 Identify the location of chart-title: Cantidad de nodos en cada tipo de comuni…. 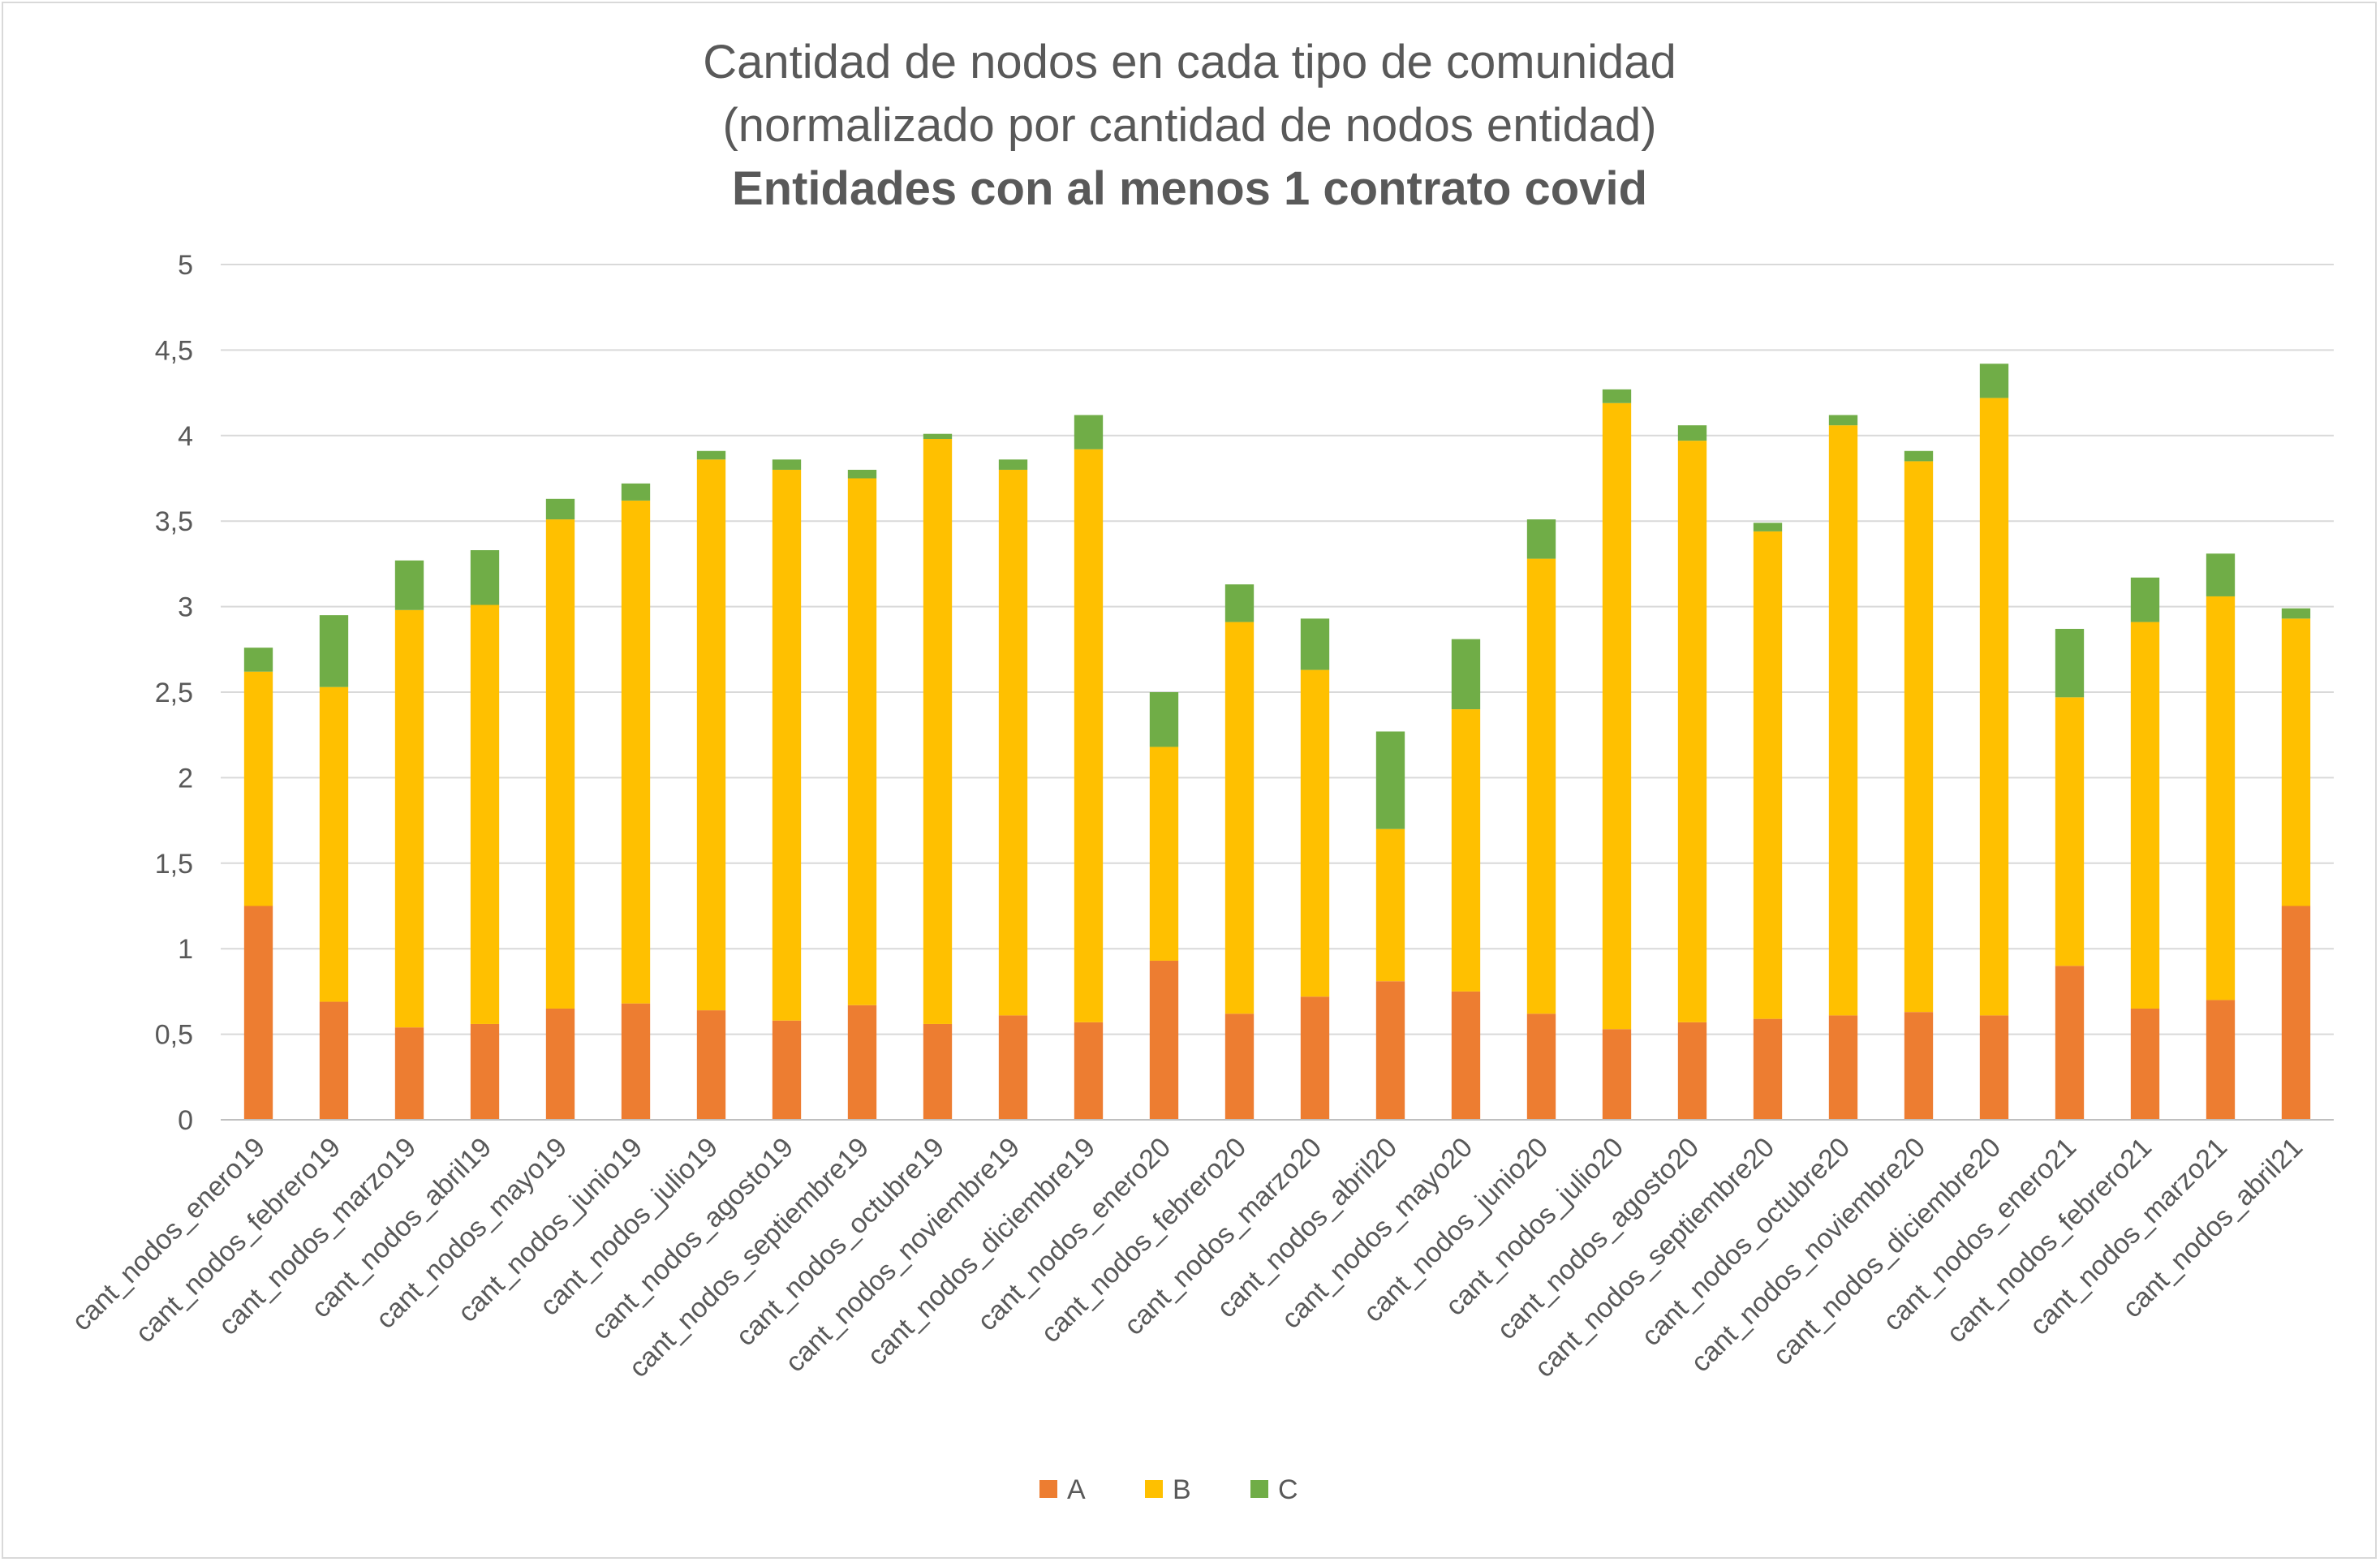
(1189, 62).